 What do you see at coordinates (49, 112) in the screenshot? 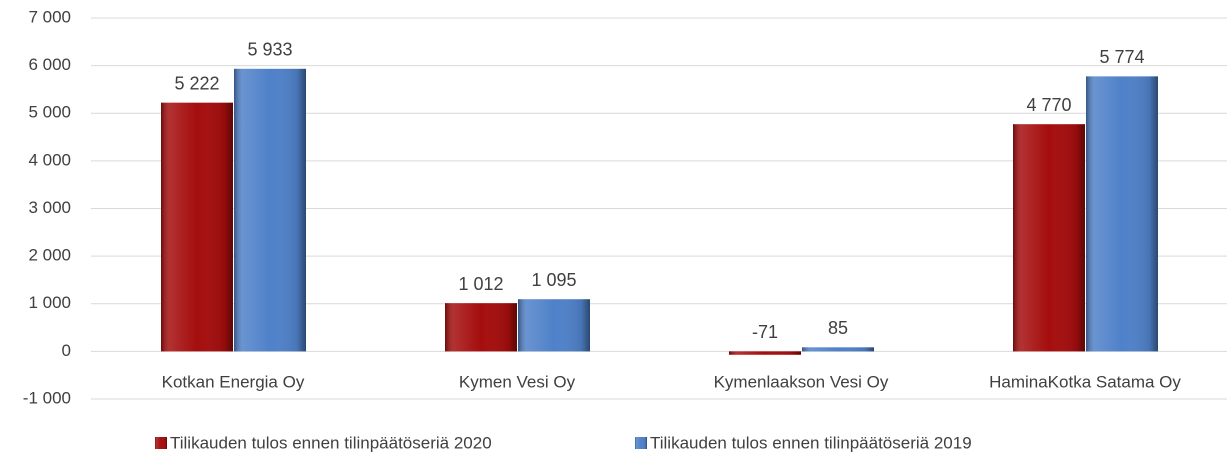
I see `y-tick-label: 5 000` at bounding box center [49, 112].